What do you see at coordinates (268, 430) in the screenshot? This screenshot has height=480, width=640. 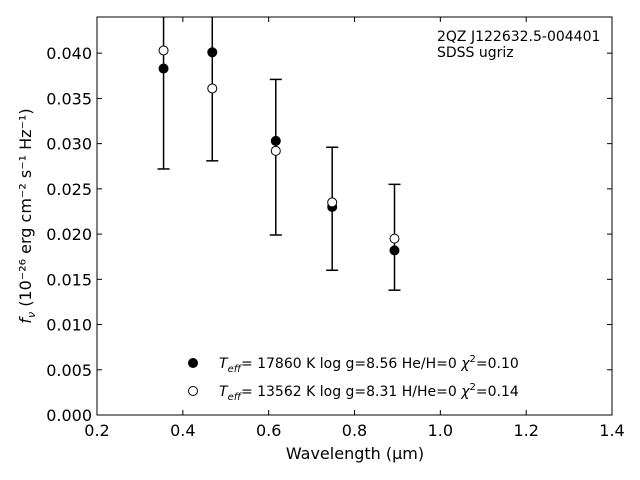 I see `x-tick-label: 0.6` at bounding box center [268, 430].